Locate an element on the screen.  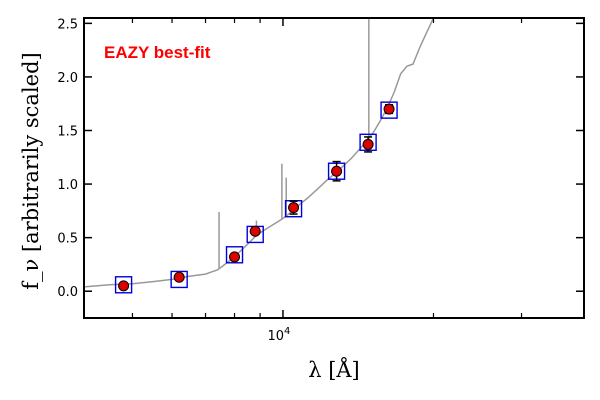
x-axis-label: λ [Å] is located at coordinates (334, 369).